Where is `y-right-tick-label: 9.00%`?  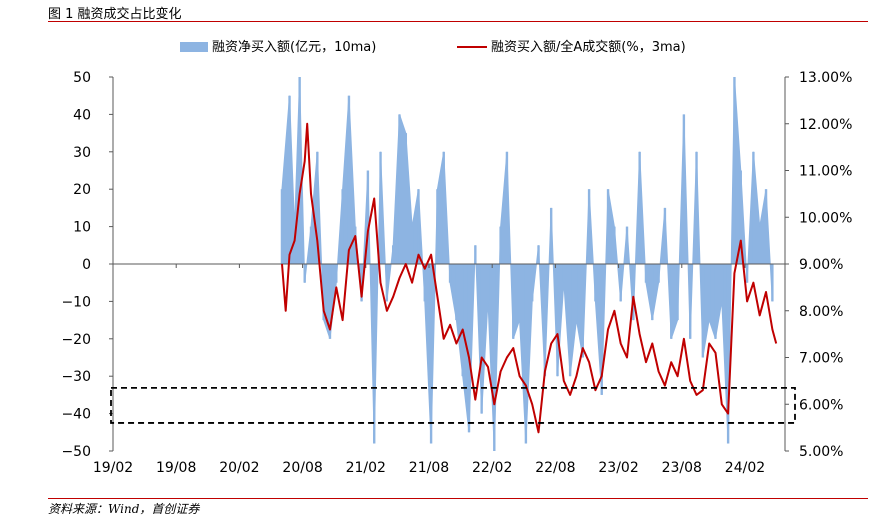 y-right-tick-label: 9.00% is located at coordinates (821, 265).